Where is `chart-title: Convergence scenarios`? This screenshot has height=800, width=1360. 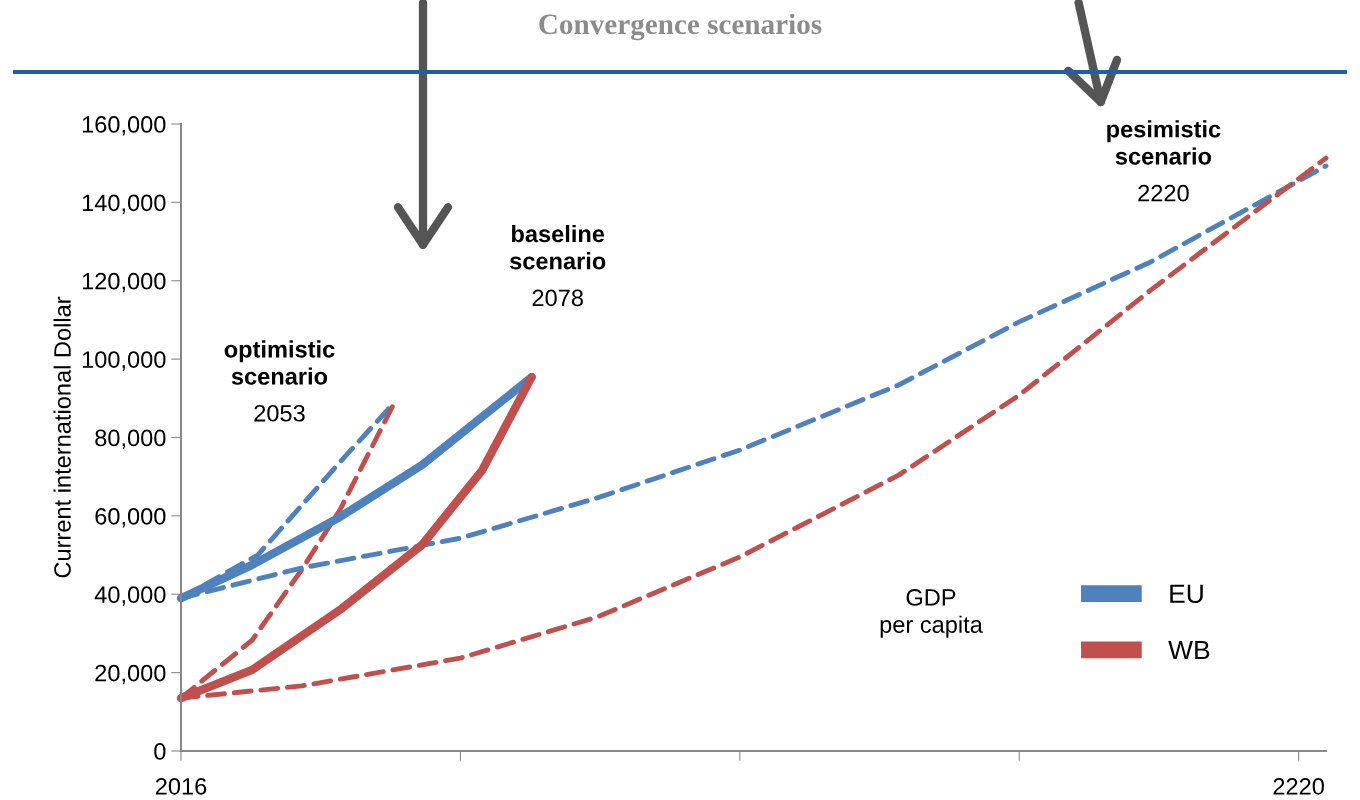 chart-title: Convergence scenarios is located at coordinates (680, 27).